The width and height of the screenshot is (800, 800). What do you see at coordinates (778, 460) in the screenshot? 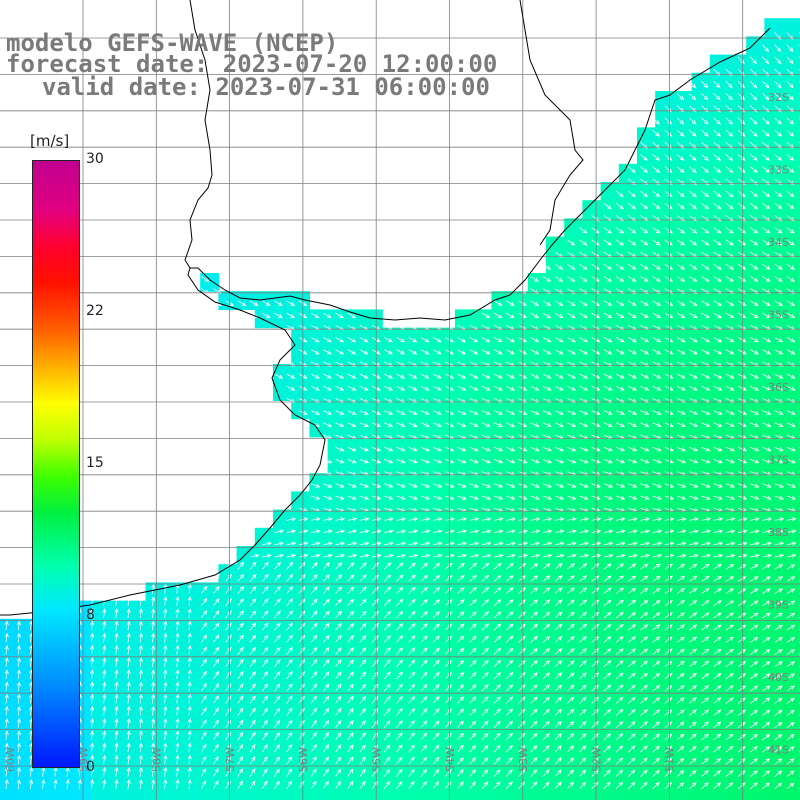
I see `lat-label: 37S` at bounding box center [778, 460].